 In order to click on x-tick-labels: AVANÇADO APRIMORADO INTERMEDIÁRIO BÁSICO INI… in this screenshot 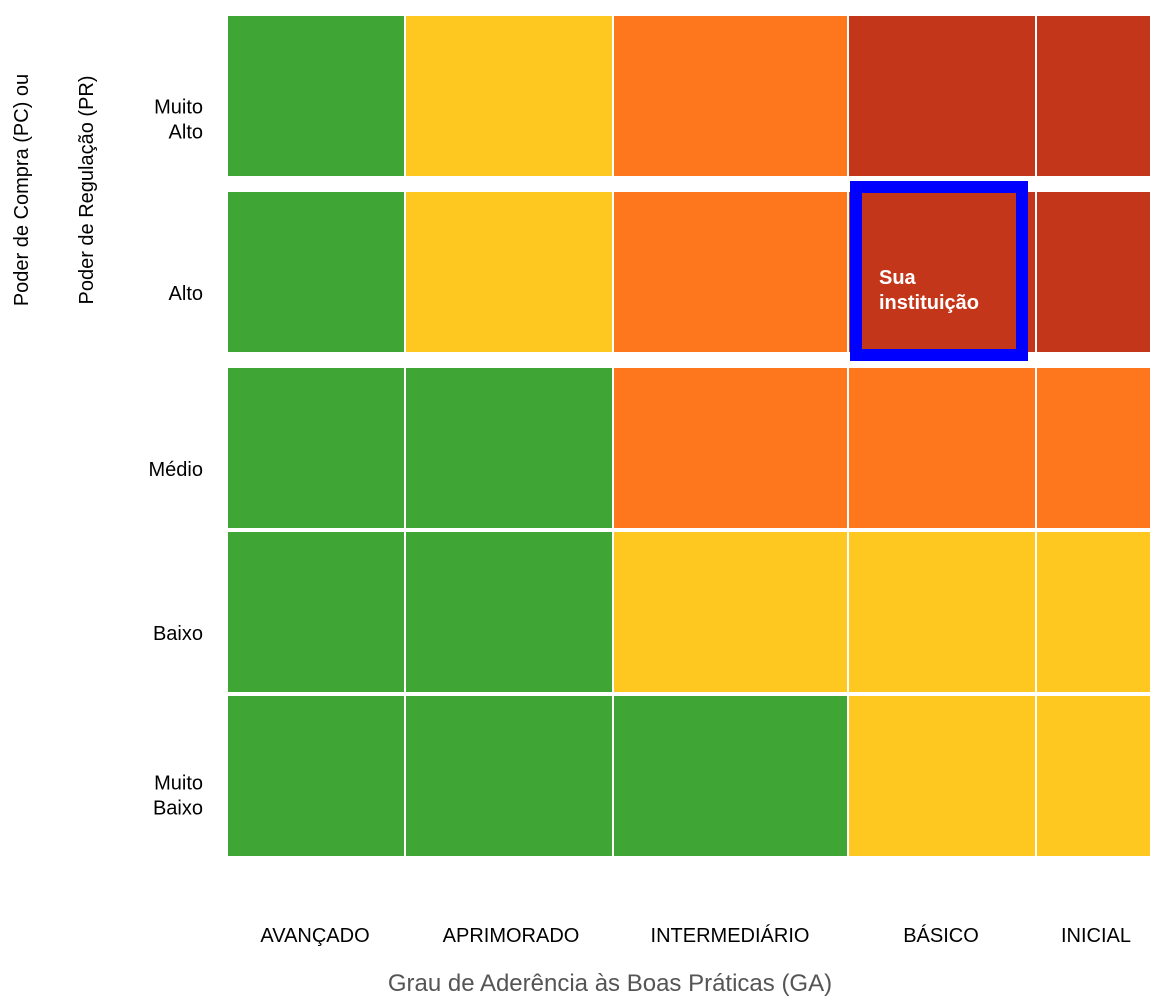, I will do `click(695, 935)`.